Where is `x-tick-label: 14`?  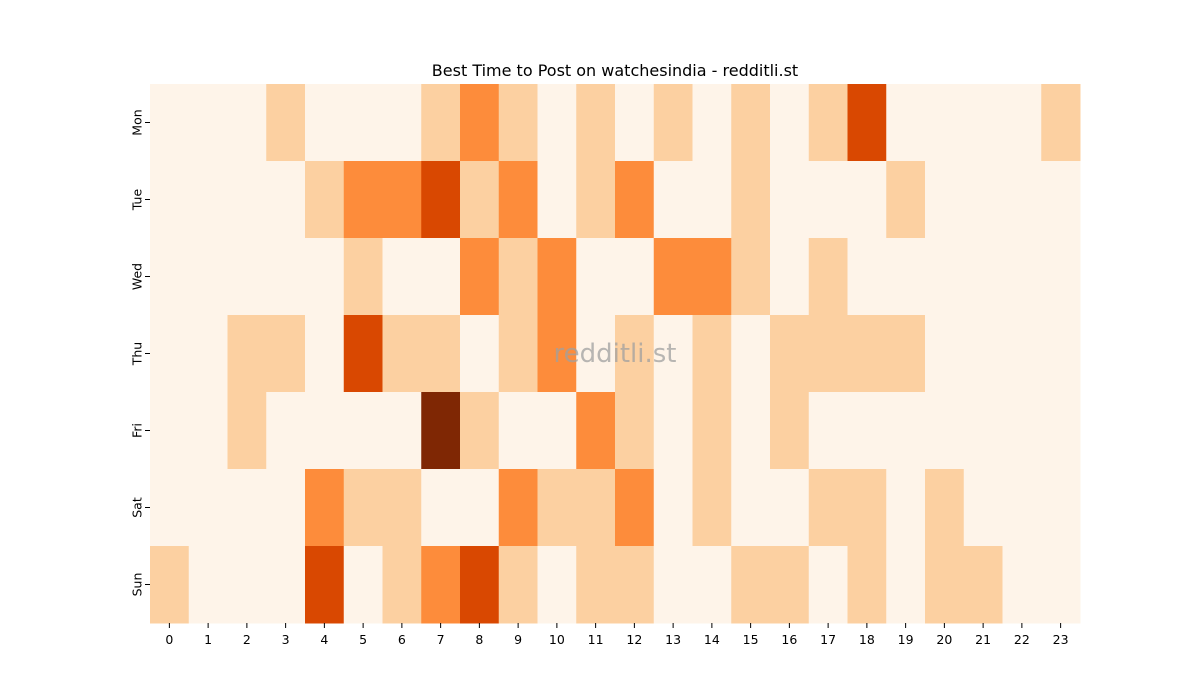
x-tick-label: 14 is located at coordinates (712, 639).